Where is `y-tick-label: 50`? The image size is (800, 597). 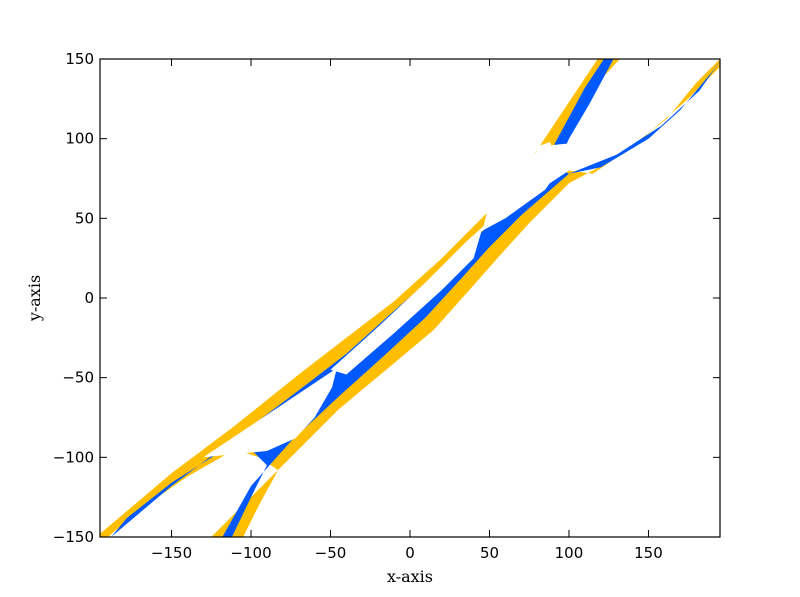
y-tick-label: 50 is located at coordinates (84, 218).